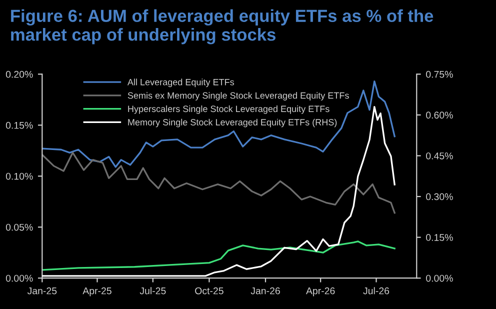 The image size is (496, 309). I want to click on y2-tick-label: 0.15%, so click(439, 237).